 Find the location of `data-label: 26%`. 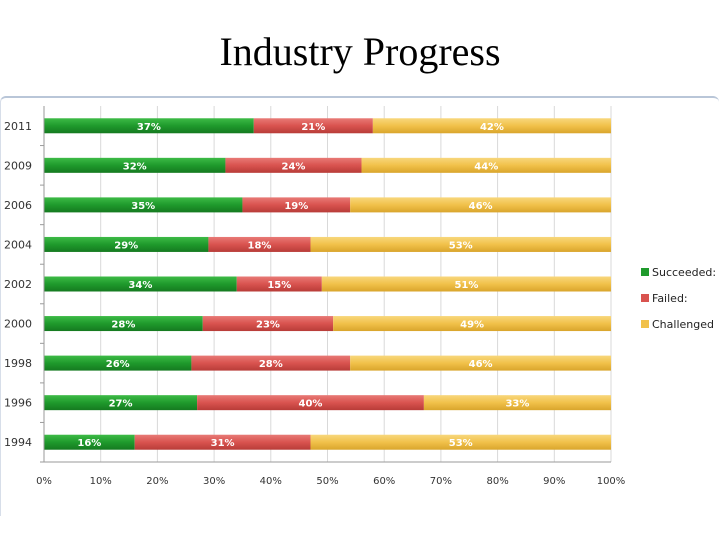

data-label: 26% is located at coordinates (118, 364).